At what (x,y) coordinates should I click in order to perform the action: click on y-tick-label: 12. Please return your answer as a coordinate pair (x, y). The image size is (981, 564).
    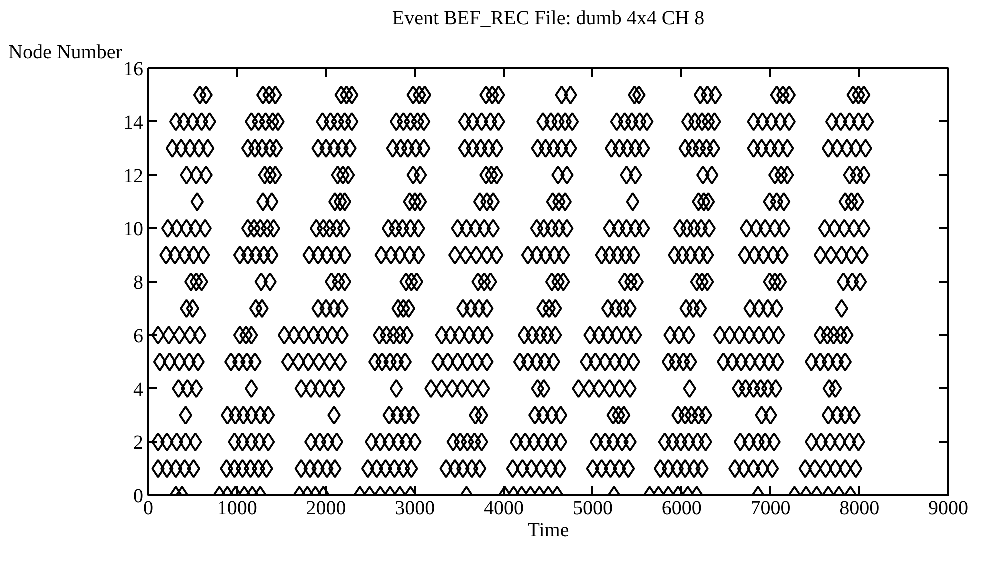
    Looking at the image, I should click on (134, 176).